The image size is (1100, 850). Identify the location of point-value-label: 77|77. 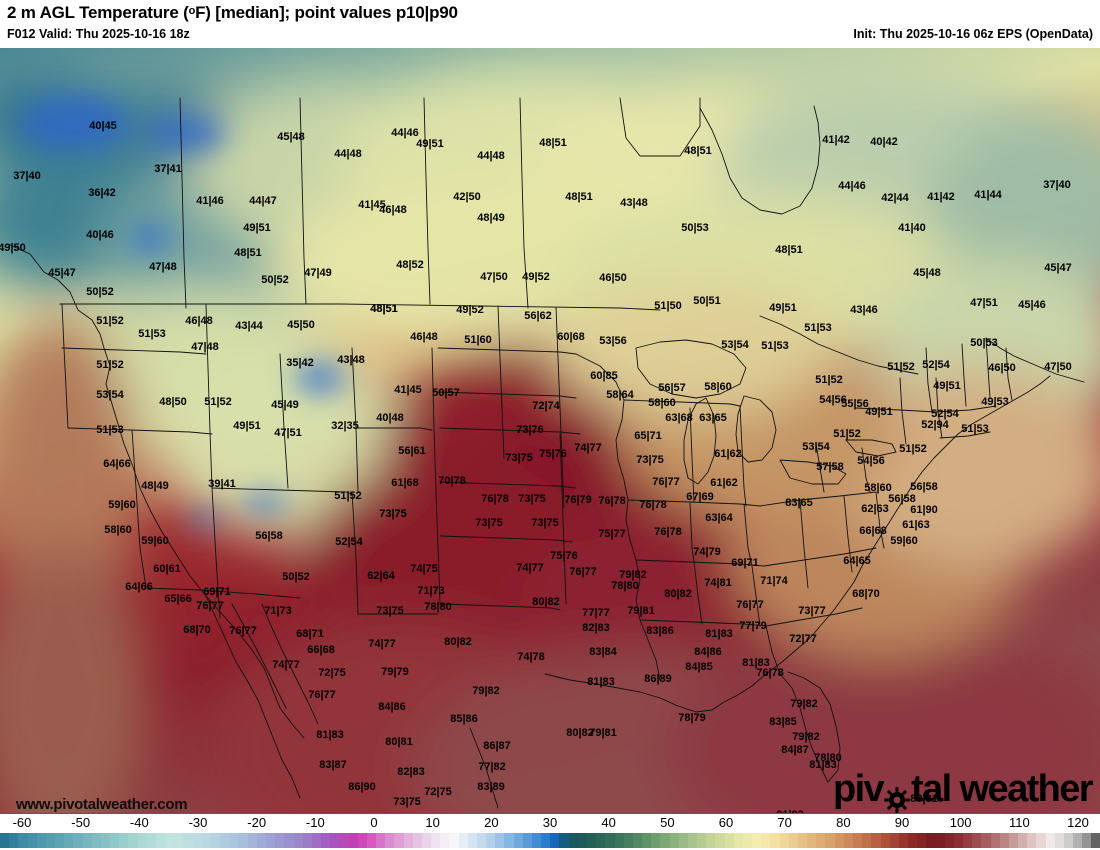
(596, 613).